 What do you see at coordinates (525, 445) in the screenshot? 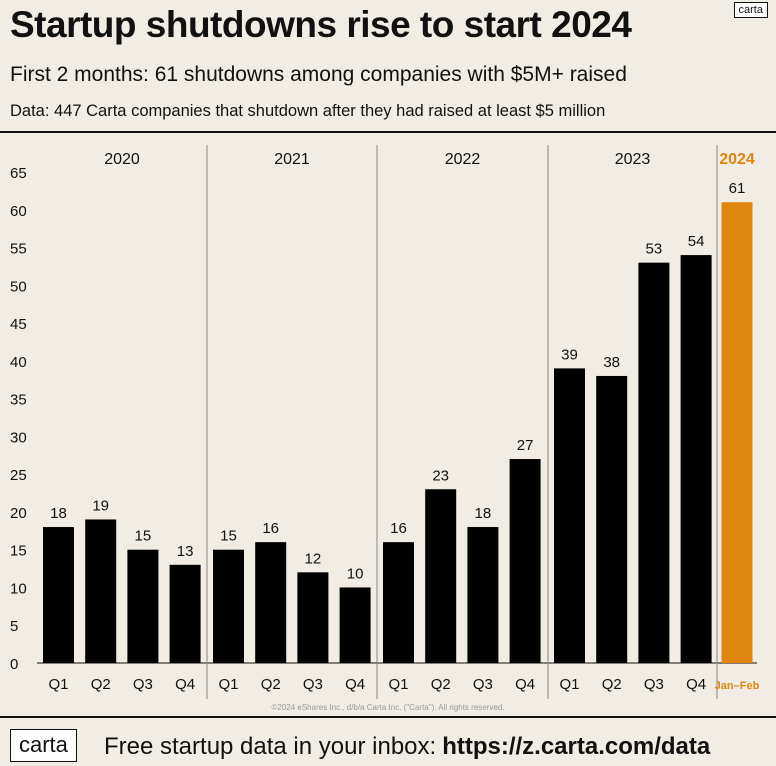
I see `bar-value-label: 27` at bounding box center [525, 445].